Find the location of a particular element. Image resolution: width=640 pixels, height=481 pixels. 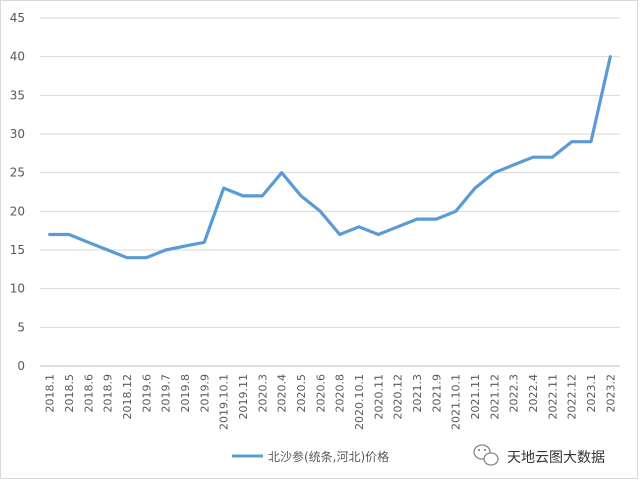

y-tick-label: 10 is located at coordinates (17, 289).